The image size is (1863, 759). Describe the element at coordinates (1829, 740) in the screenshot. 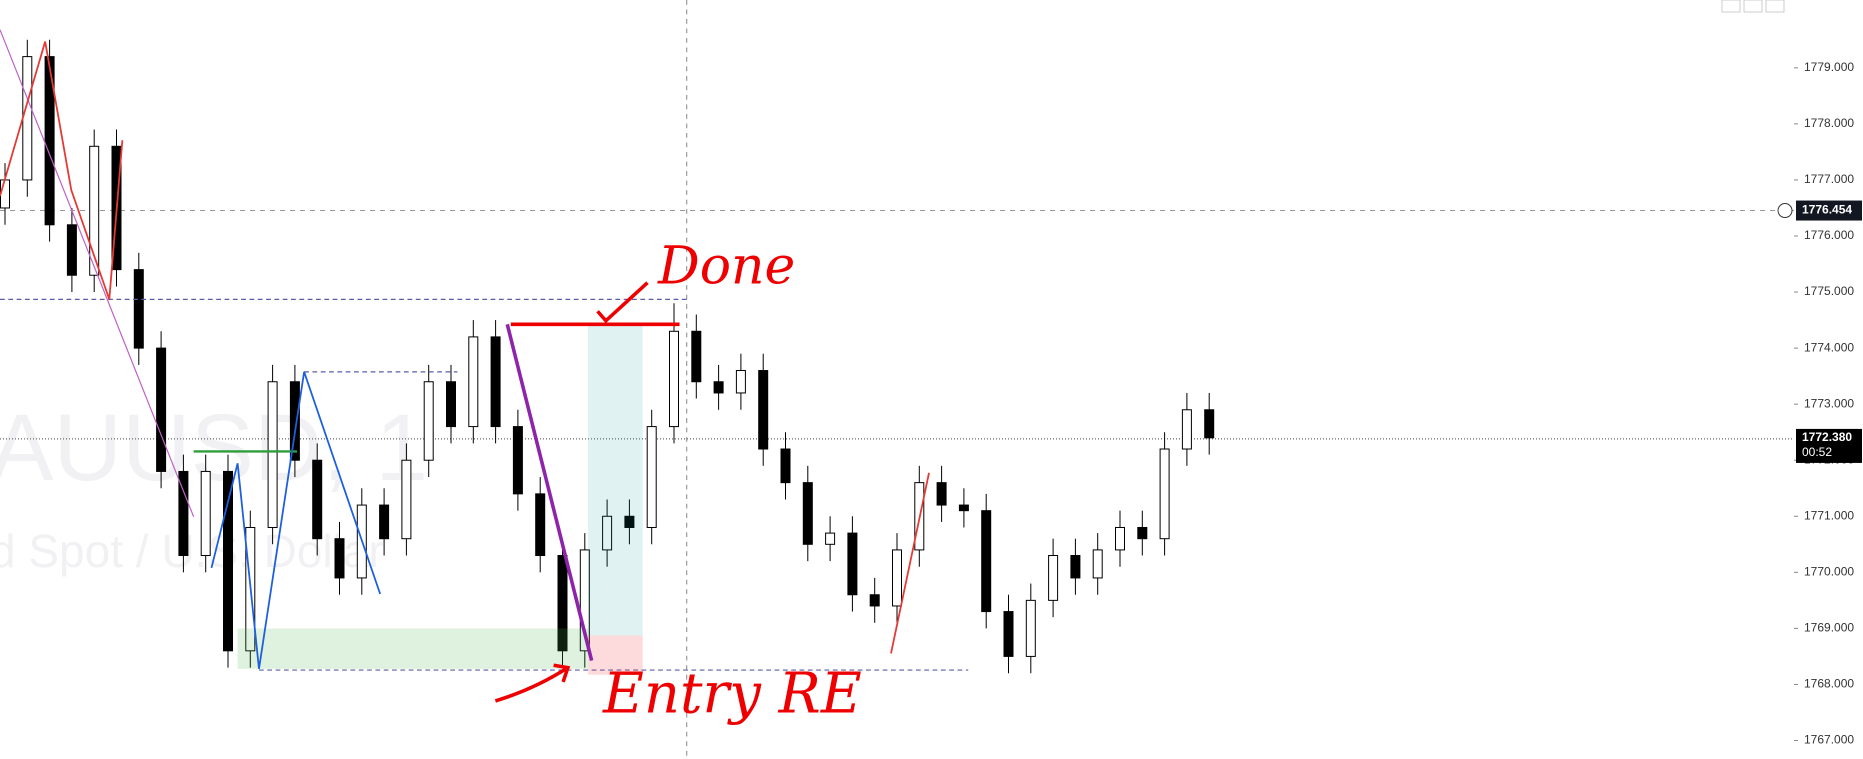

I see `y-tick-label: 1767.000` at that location.